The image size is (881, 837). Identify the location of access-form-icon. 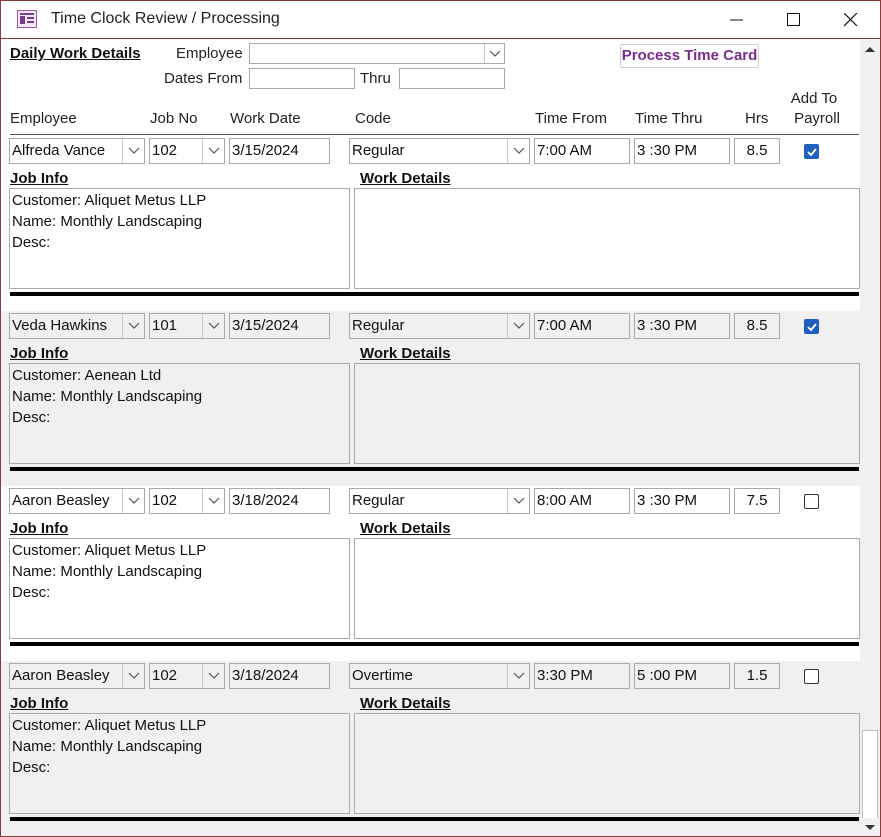
(27, 19).